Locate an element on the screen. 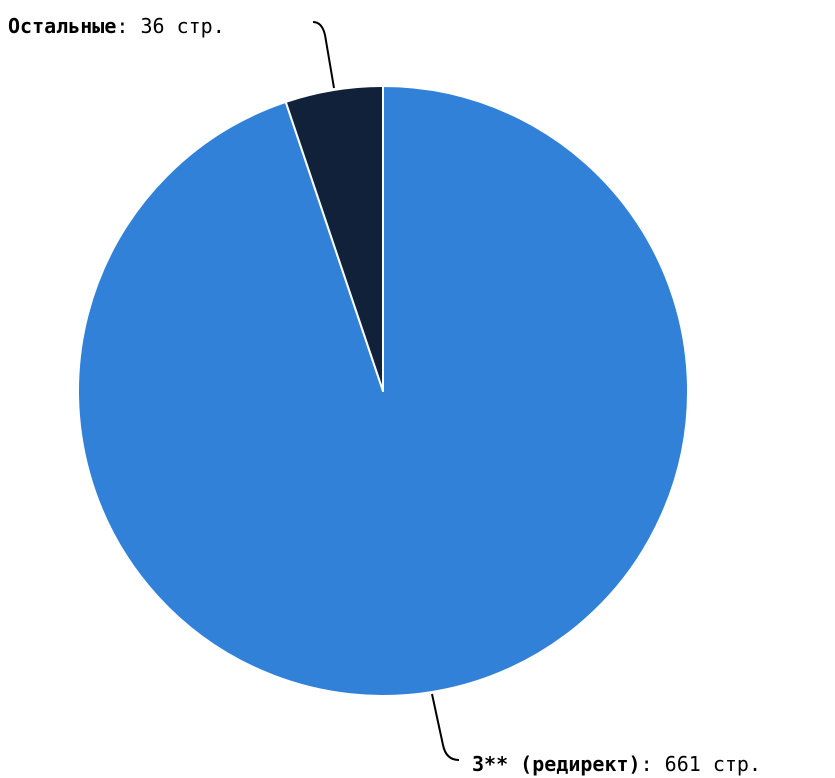 The image size is (835, 778). pie-slice is located at coordinates (334, 238).